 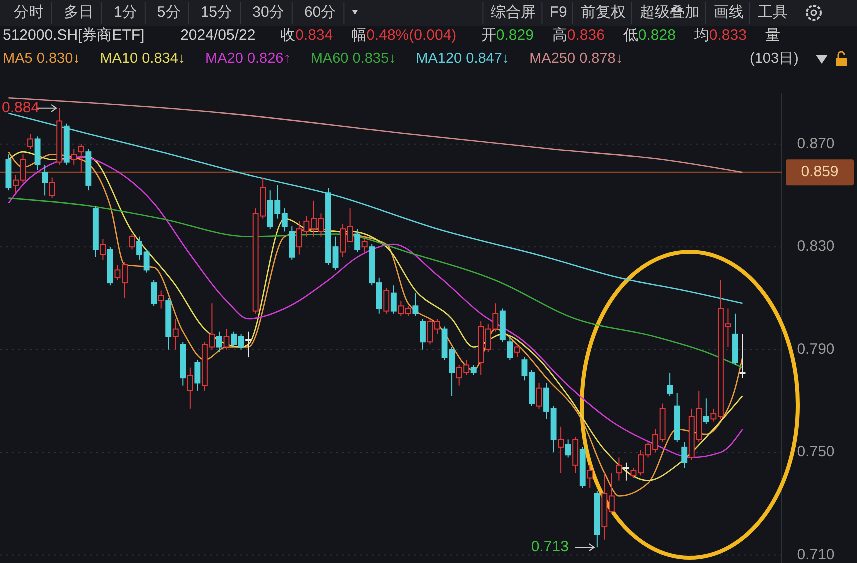 I want to click on text: 15分, so click(x=216, y=12).